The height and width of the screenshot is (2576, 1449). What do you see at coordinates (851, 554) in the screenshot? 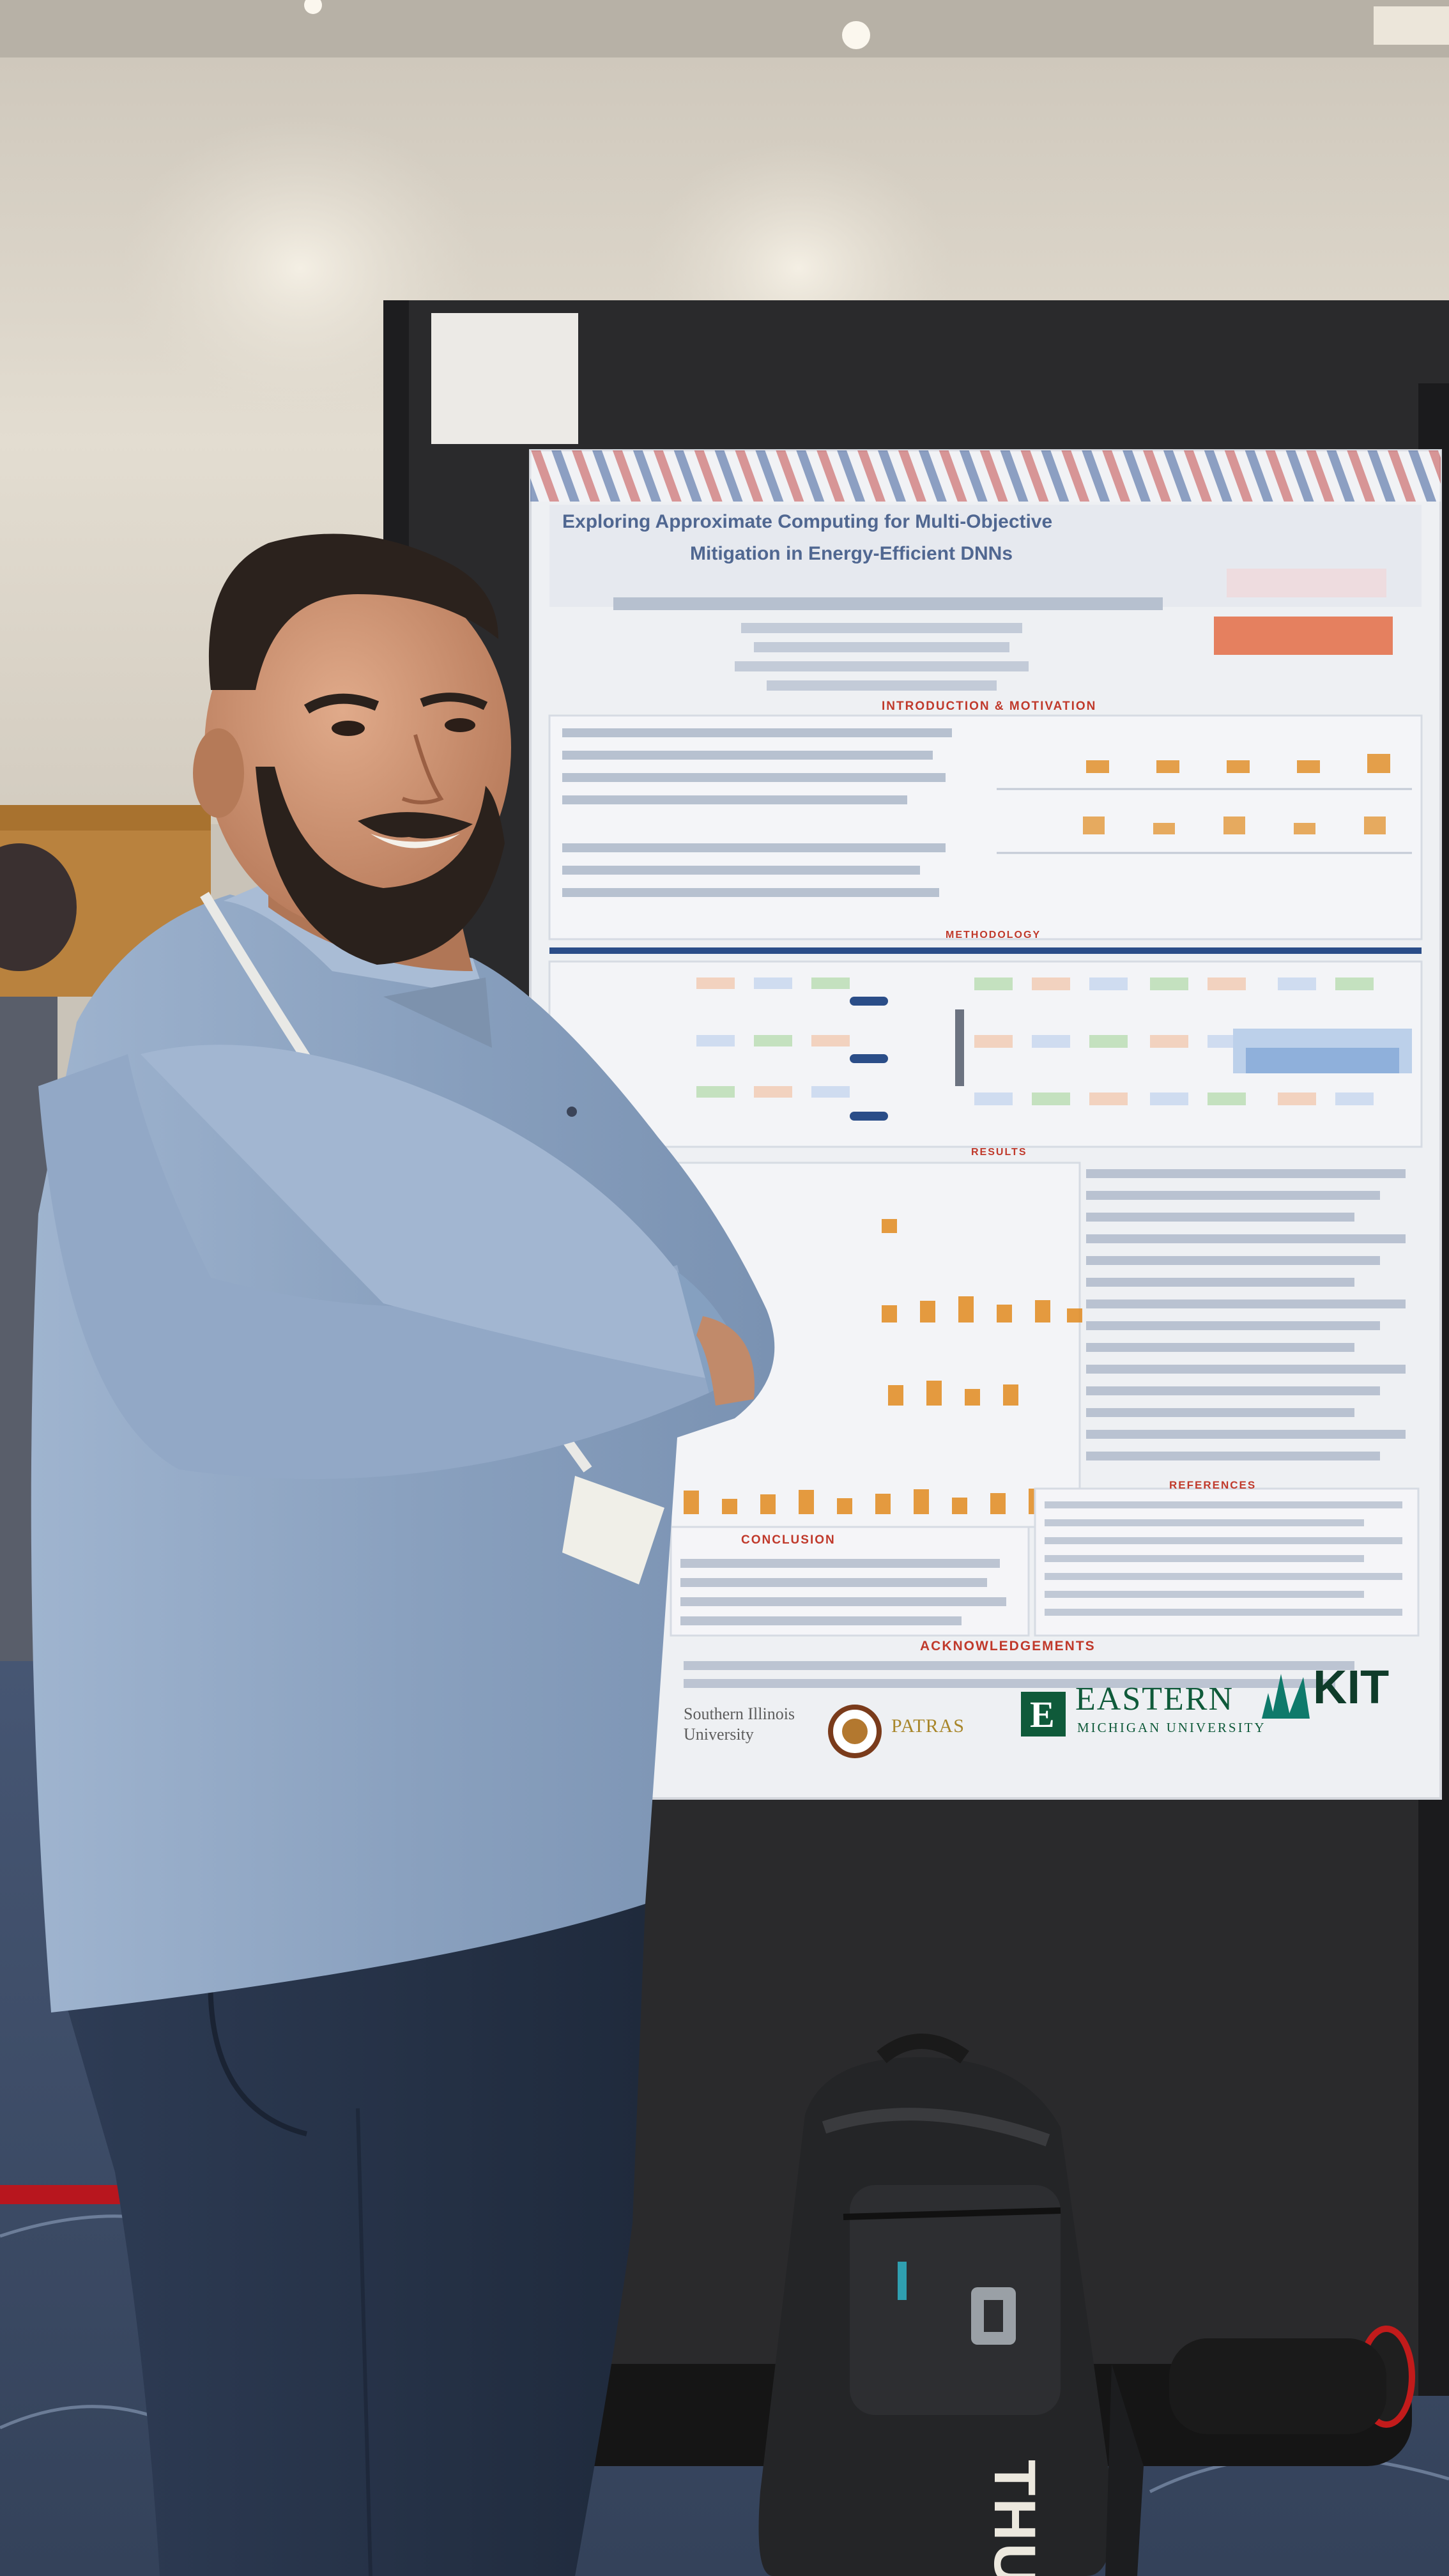
I see `poster-title-line2: Mitigation in Energy-Efficient DNNs` at bounding box center [851, 554].